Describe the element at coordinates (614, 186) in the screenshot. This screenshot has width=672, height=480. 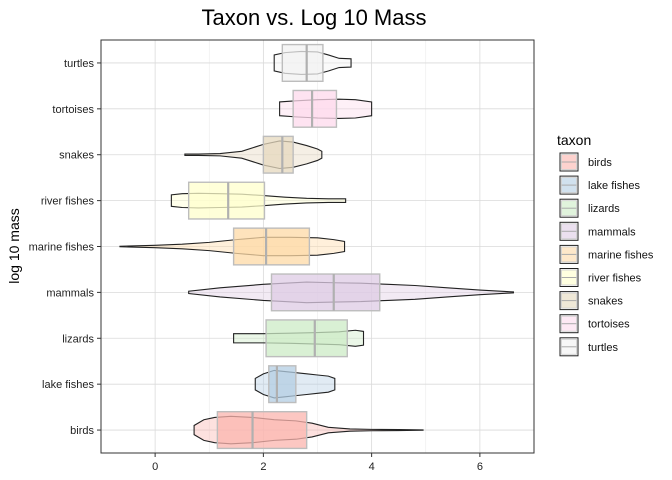
I see `legend-label: lake fishes` at that location.